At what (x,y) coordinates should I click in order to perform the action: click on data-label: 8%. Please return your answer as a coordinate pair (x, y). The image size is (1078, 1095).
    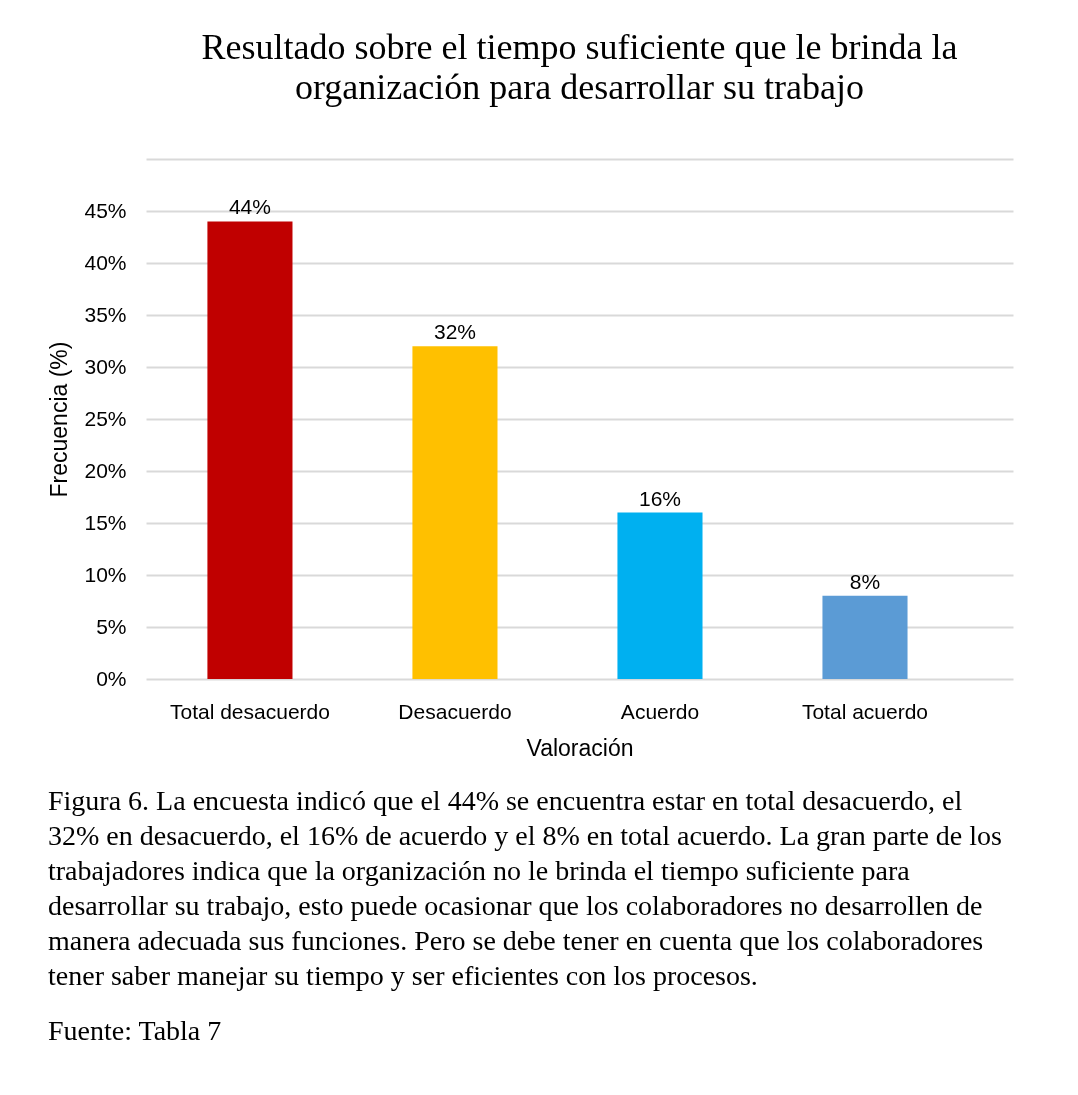
    Looking at the image, I should click on (865, 581).